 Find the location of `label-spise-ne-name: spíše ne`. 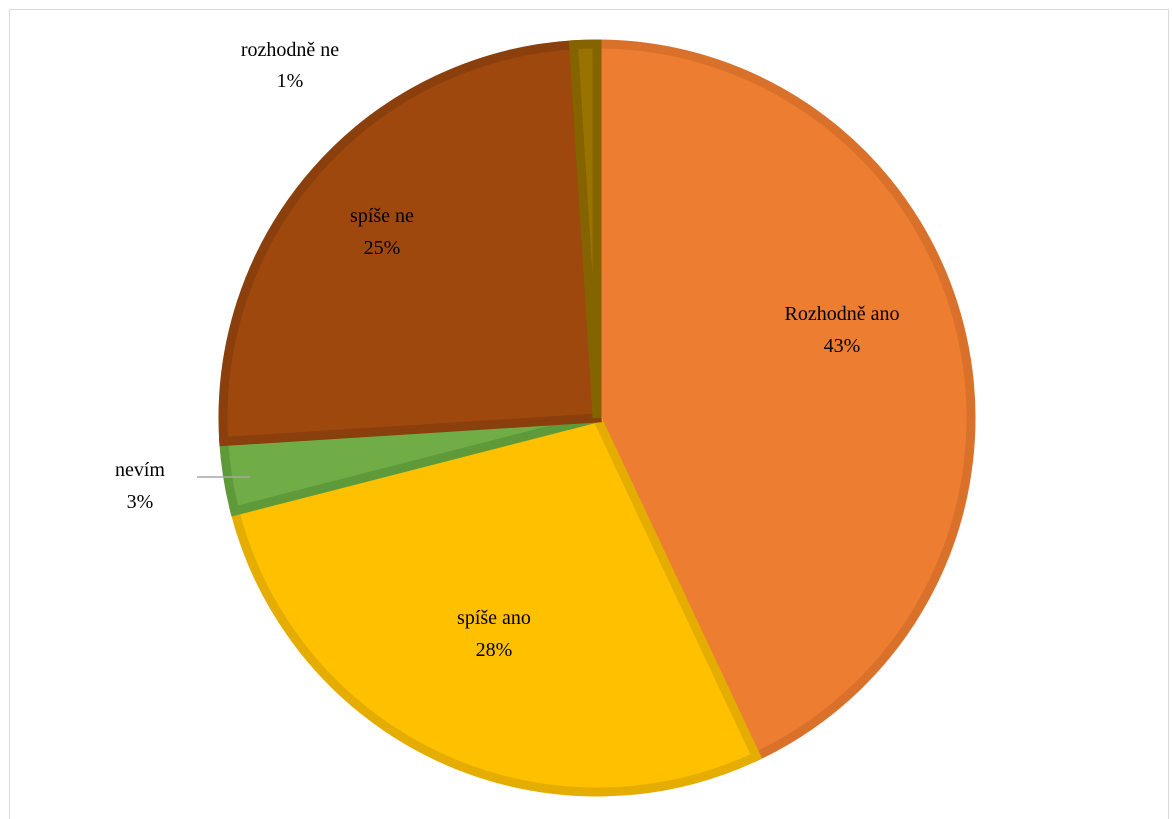

label-spise-ne-name: spíše ne is located at coordinates (382, 216).